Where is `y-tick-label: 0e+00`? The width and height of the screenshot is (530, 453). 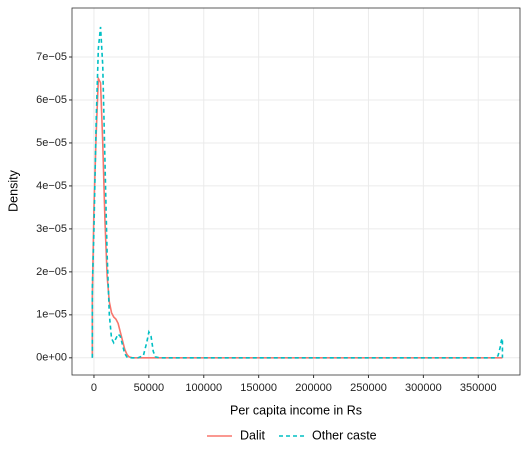
y-tick-label: 0e+00 is located at coordinates (51, 358).